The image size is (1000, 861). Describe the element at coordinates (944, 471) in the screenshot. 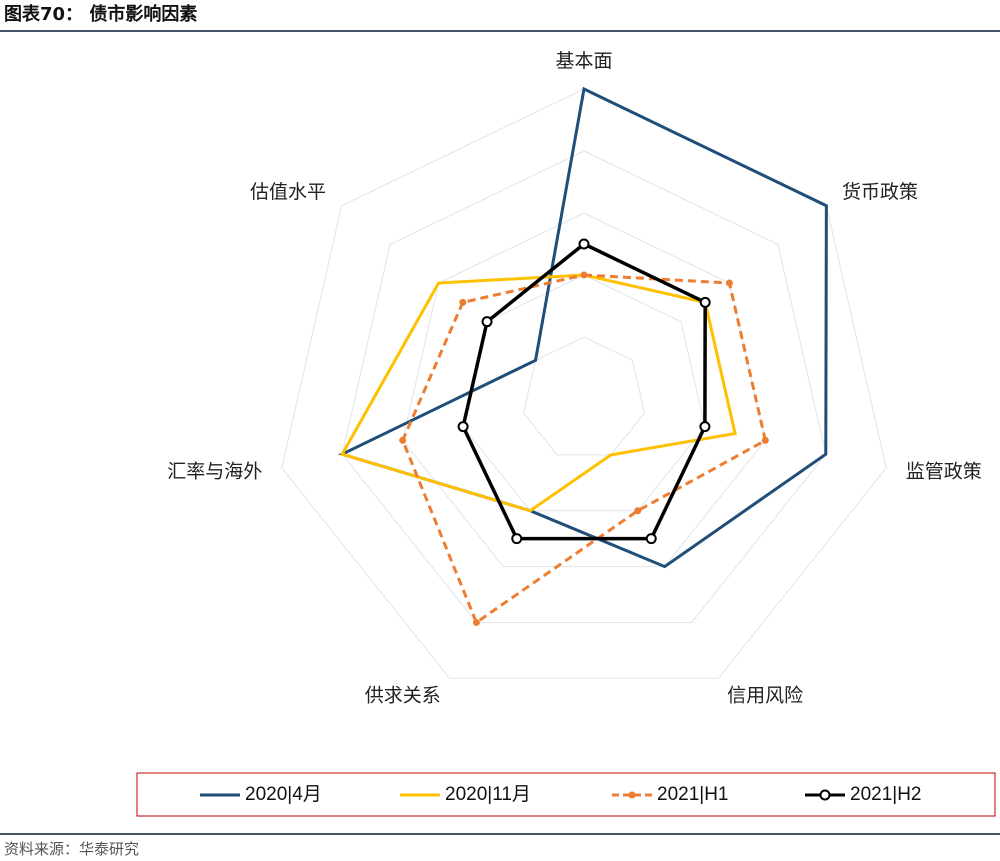

I see `axis-label: 监管政策` at that location.